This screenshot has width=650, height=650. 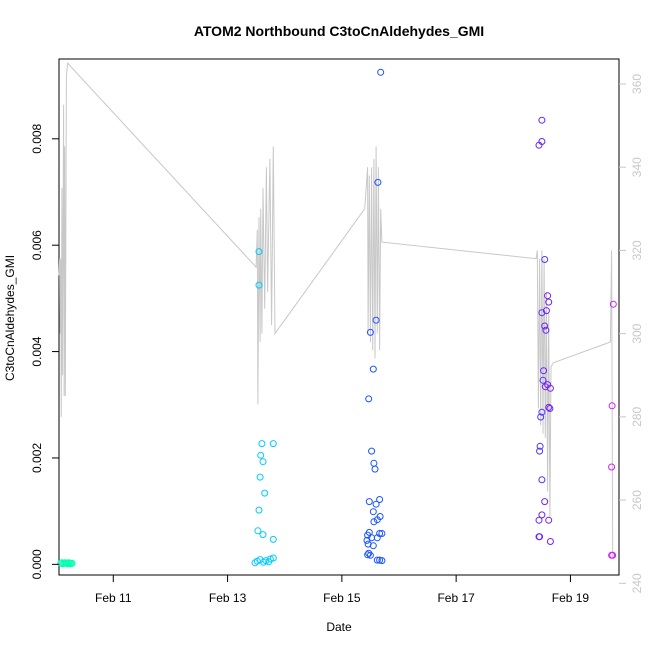 I want to click on y2-tick-label: 360, so click(x=637, y=84).